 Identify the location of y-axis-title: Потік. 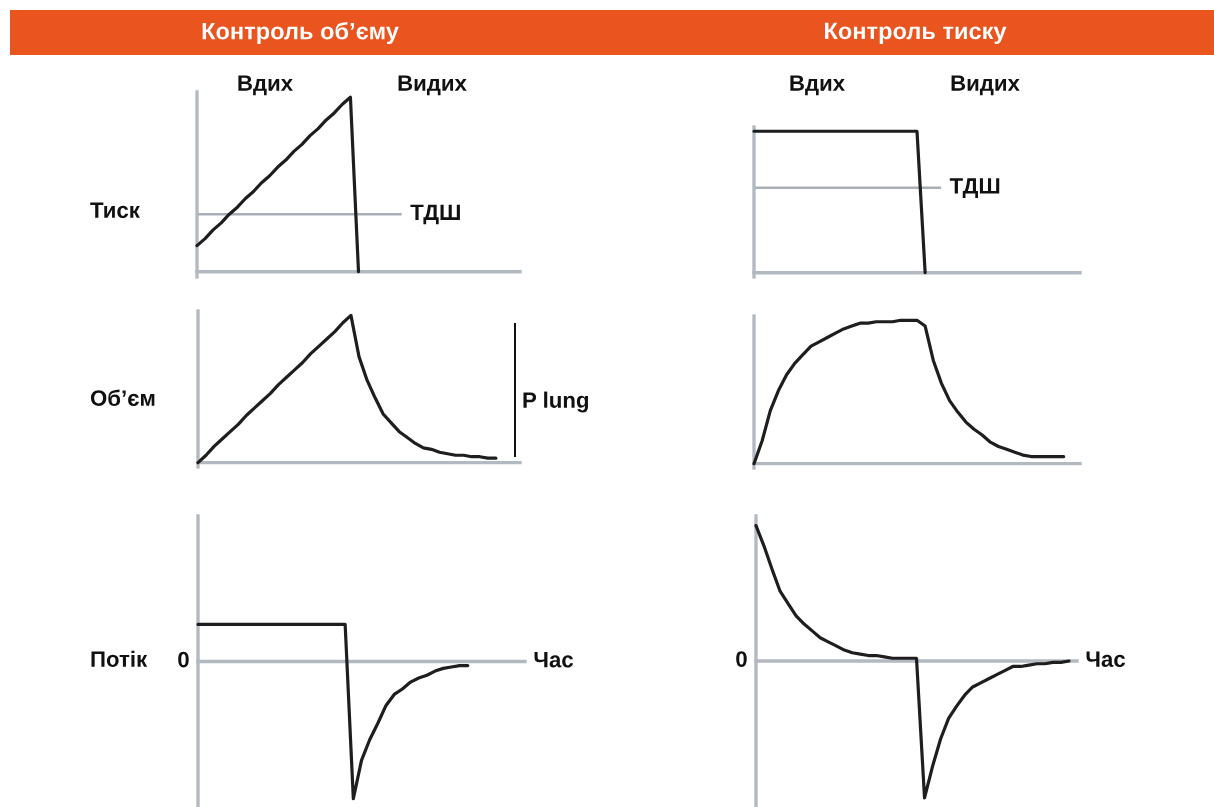
(119, 658).